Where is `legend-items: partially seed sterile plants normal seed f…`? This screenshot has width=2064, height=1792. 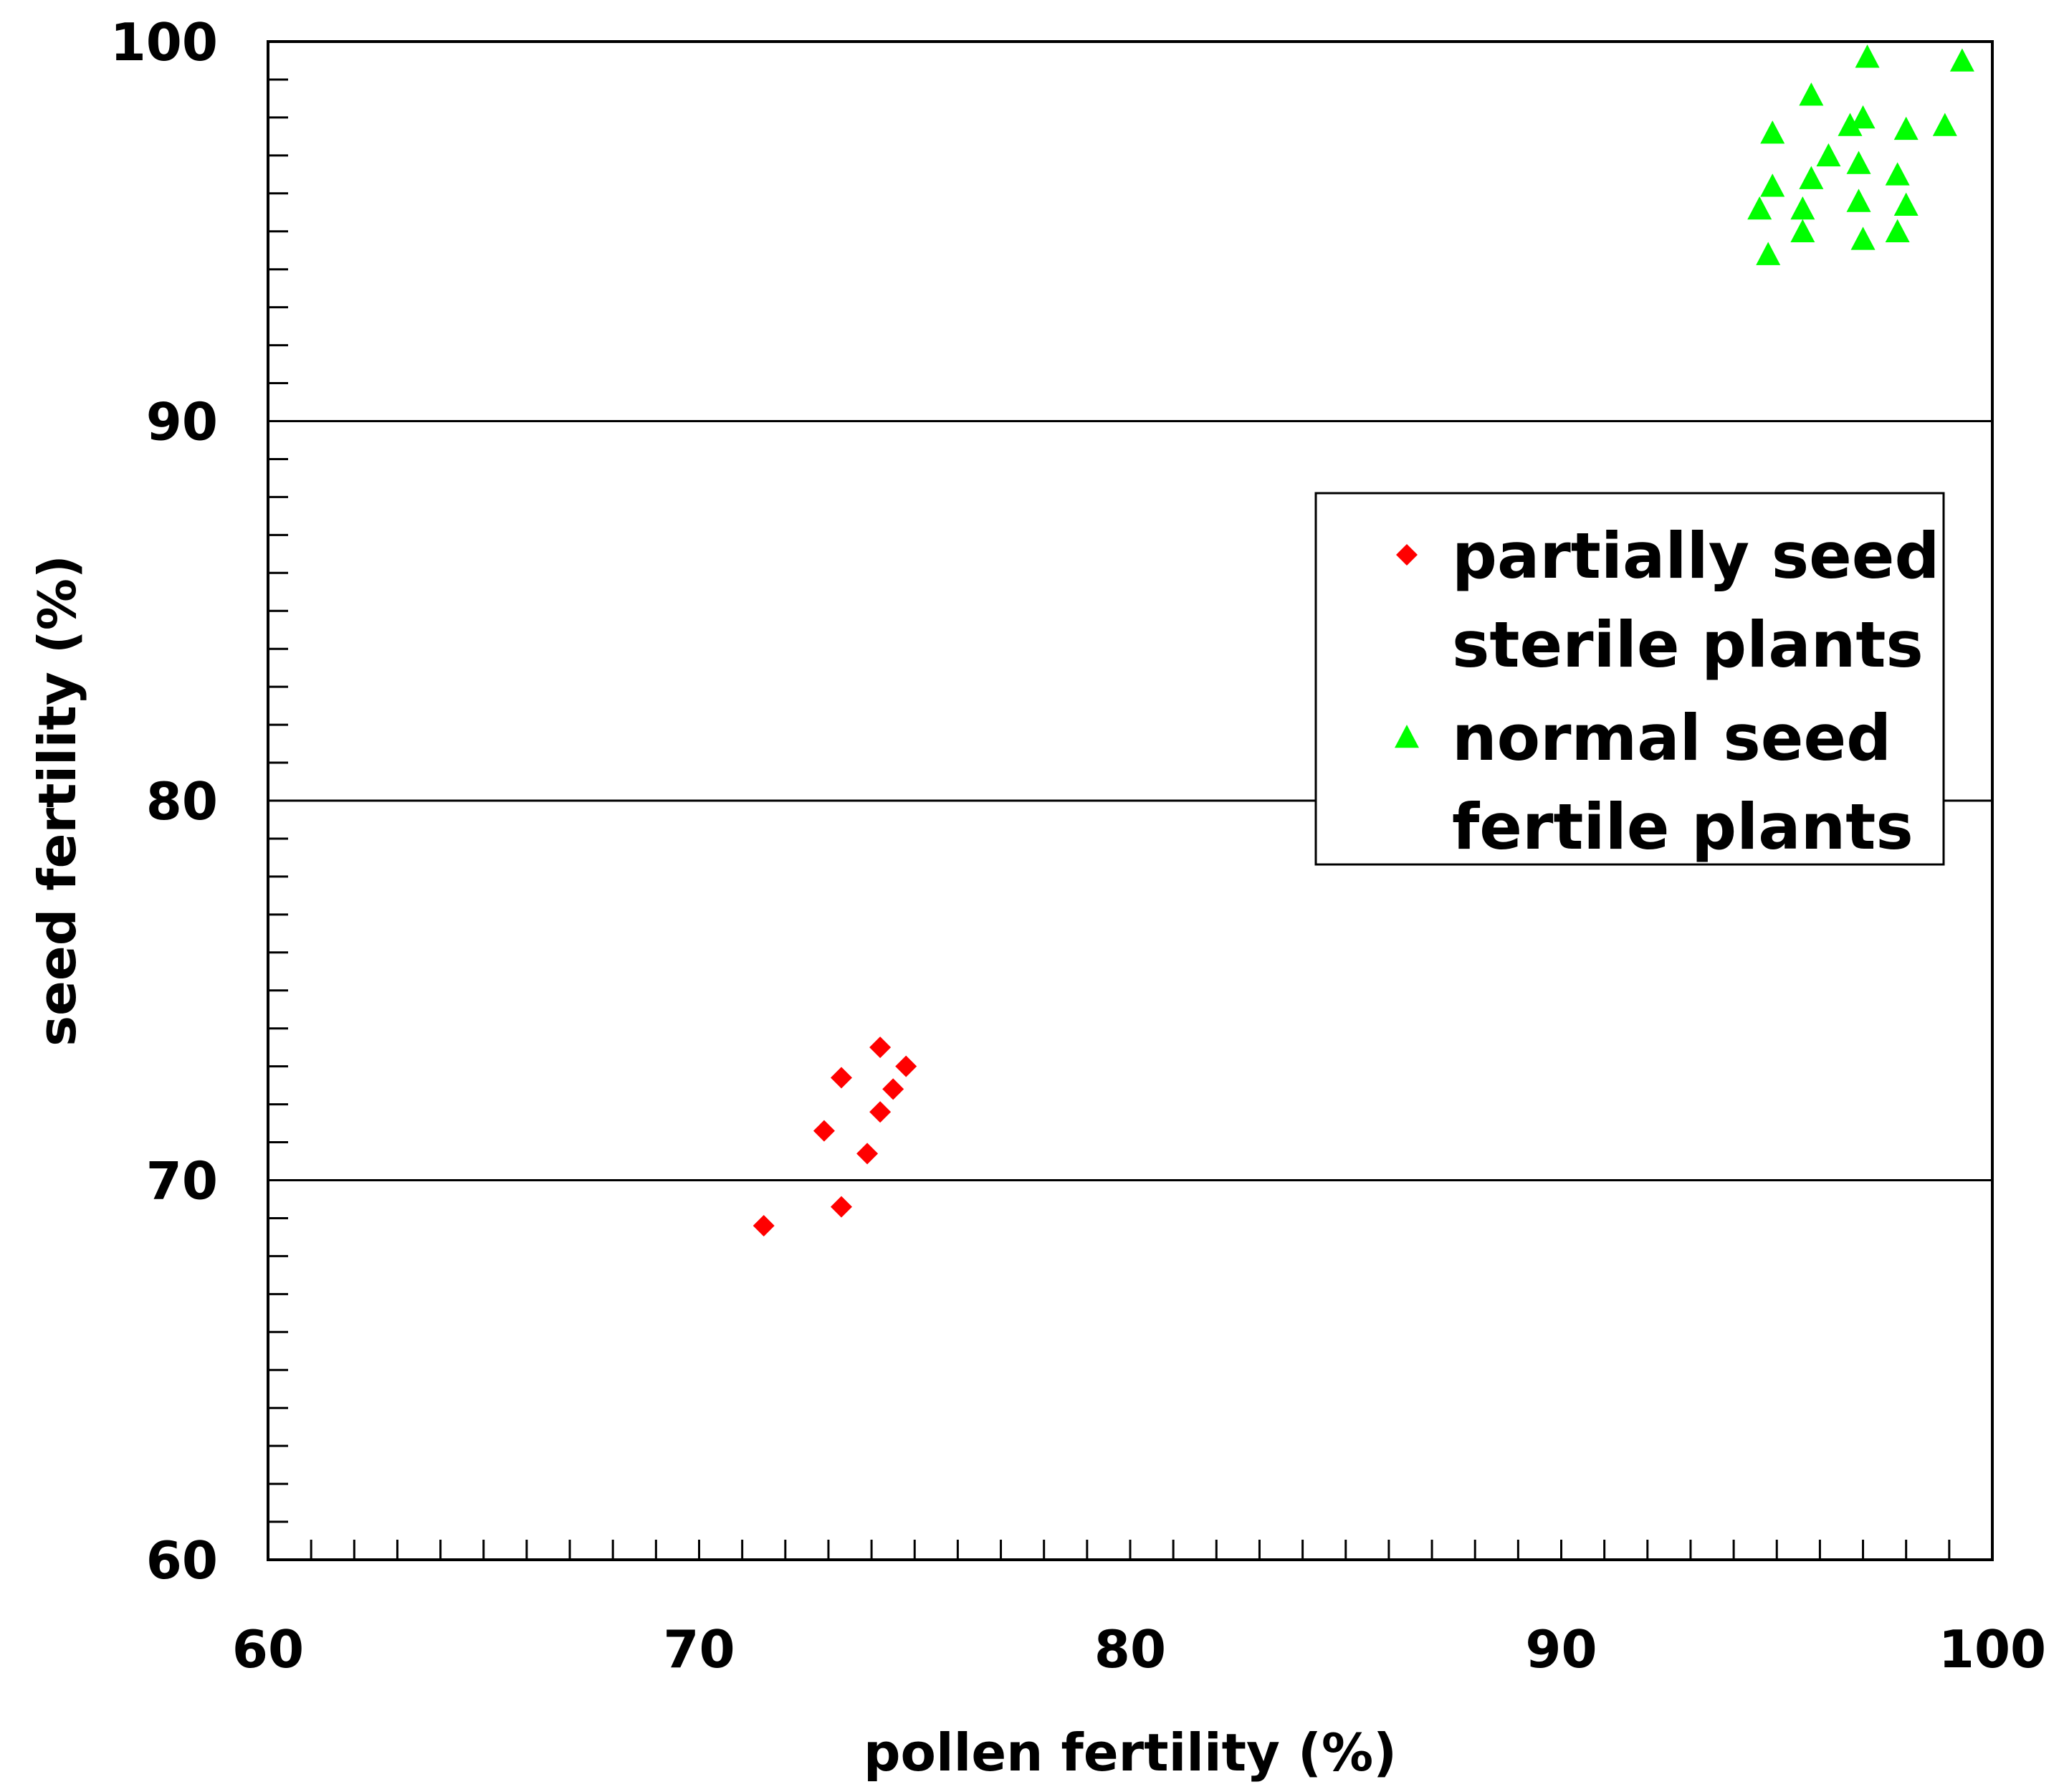
legend-items: partially seed sterile plants normal seed f… is located at coordinates (1667, 692).